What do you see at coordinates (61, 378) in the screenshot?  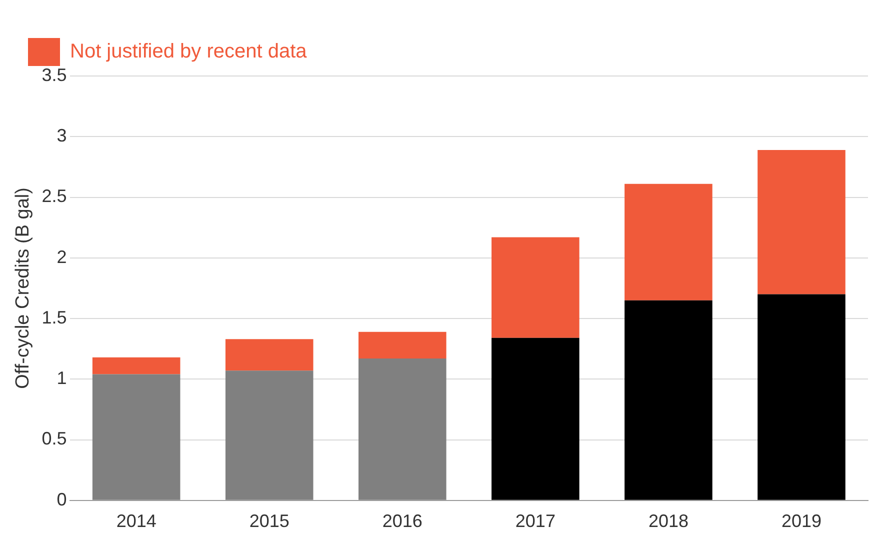 I see `y-tick-label: 1` at bounding box center [61, 378].